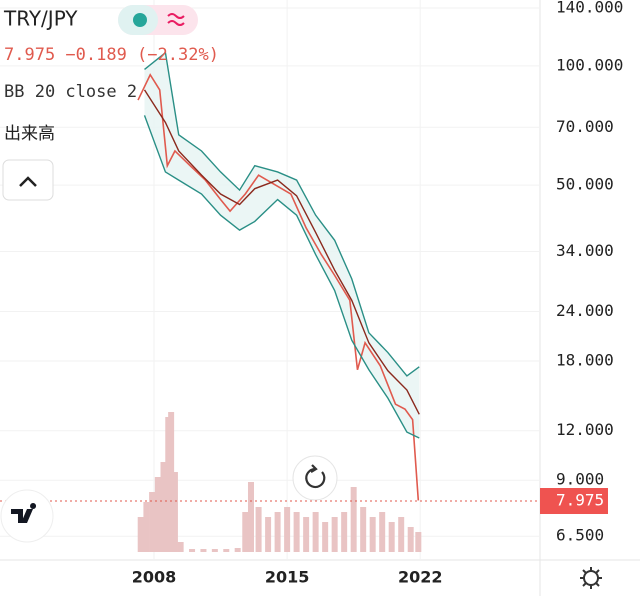 The height and width of the screenshot is (596, 640). What do you see at coordinates (585, 184) in the screenshot?
I see `y-tick-label: 50.000` at bounding box center [585, 184].